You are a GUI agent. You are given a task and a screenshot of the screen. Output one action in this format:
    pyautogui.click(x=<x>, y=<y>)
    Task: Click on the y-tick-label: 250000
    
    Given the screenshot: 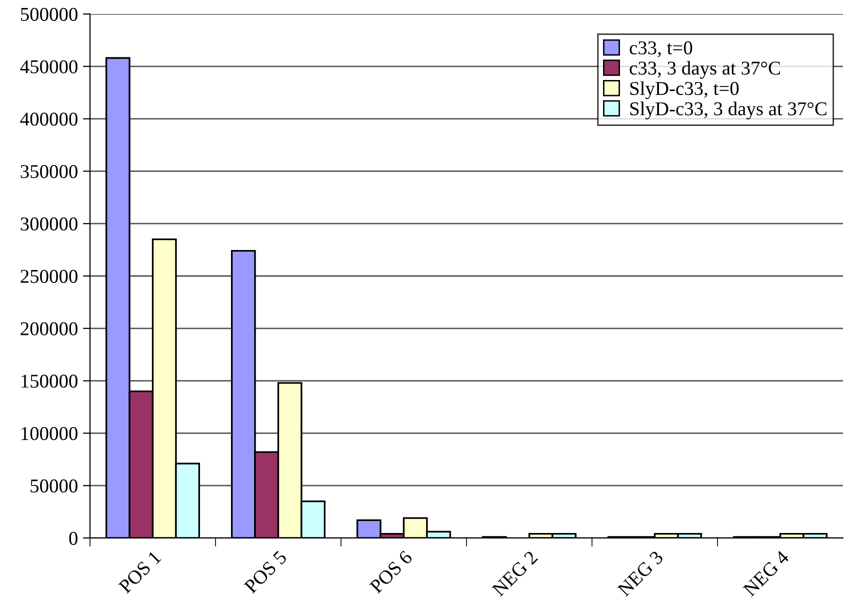 What is the action you would take?
    pyautogui.click(x=49, y=276)
    